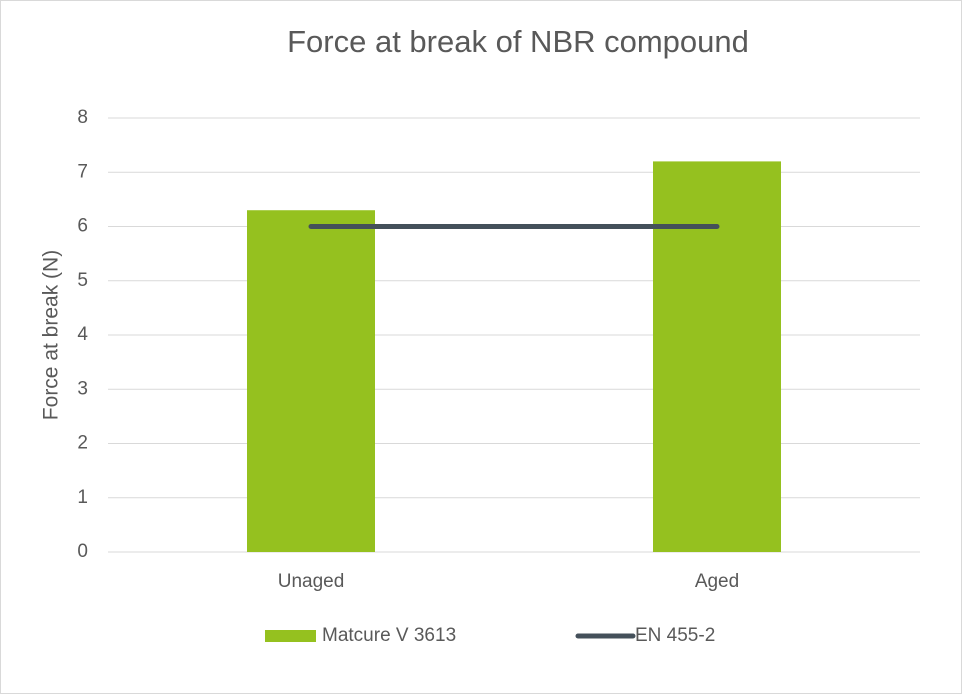 Image resolution: width=962 pixels, height=694 pixels. Describe the element at coordinates (290, 636) in the screenshot. I see `legend-swatch` at that location.